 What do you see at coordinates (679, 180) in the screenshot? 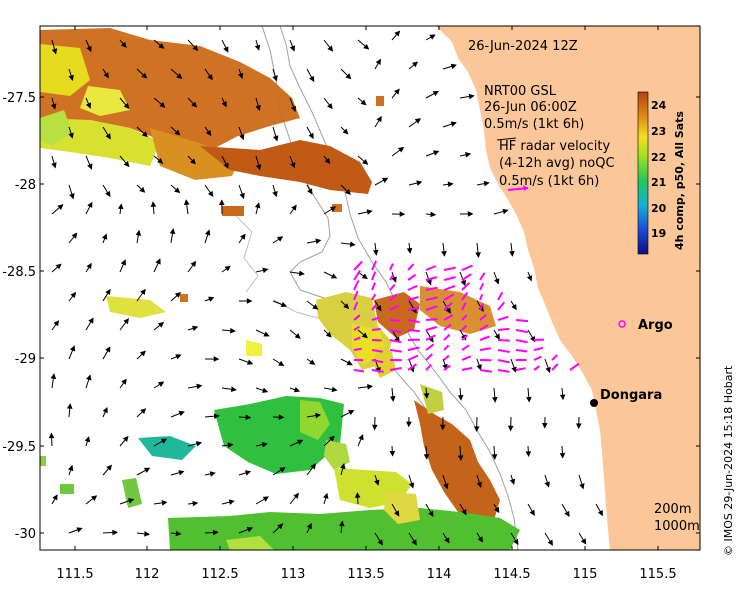
I see `colorbar-label: 4h comp, p50, All Sats` at bounding box center [679, 180].